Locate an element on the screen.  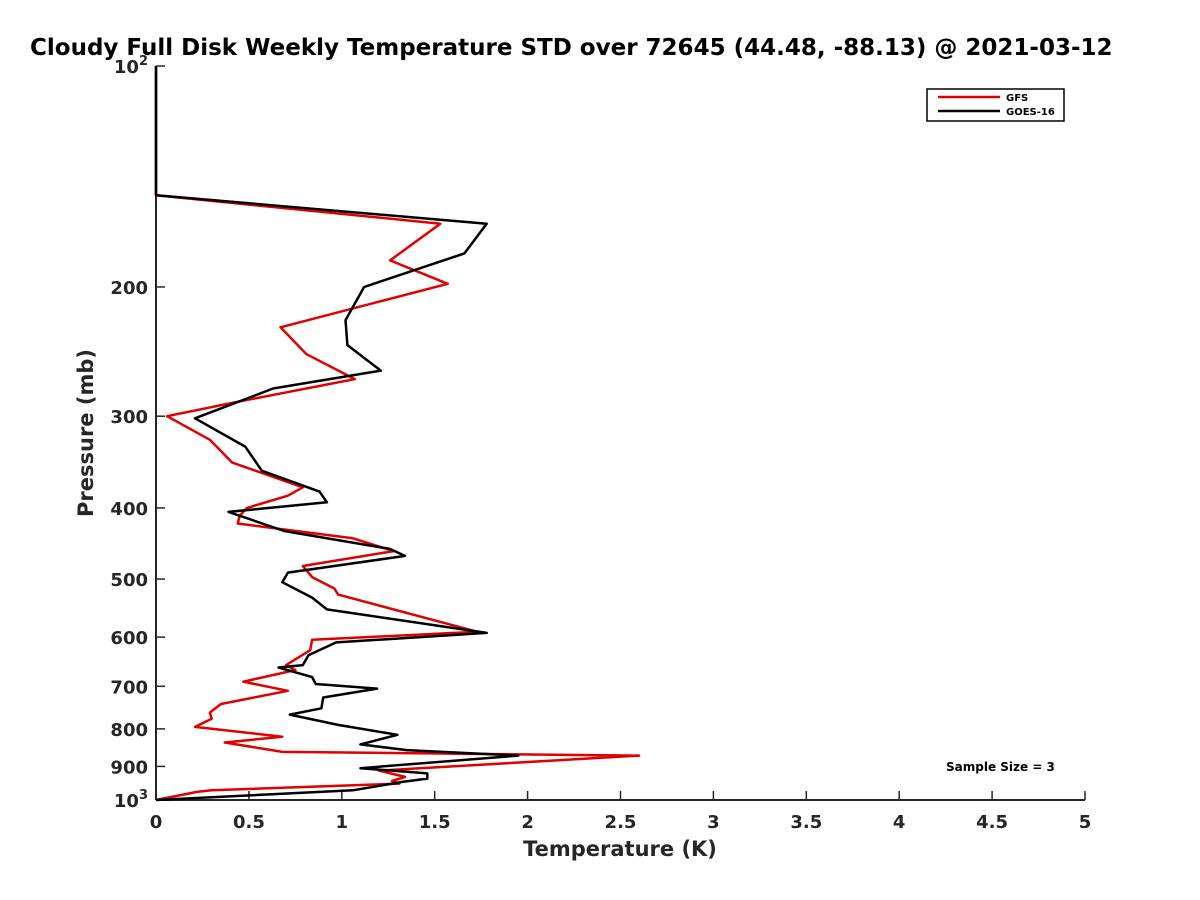
x-tick-label: 4.5 is located at coordinates (992, 822).